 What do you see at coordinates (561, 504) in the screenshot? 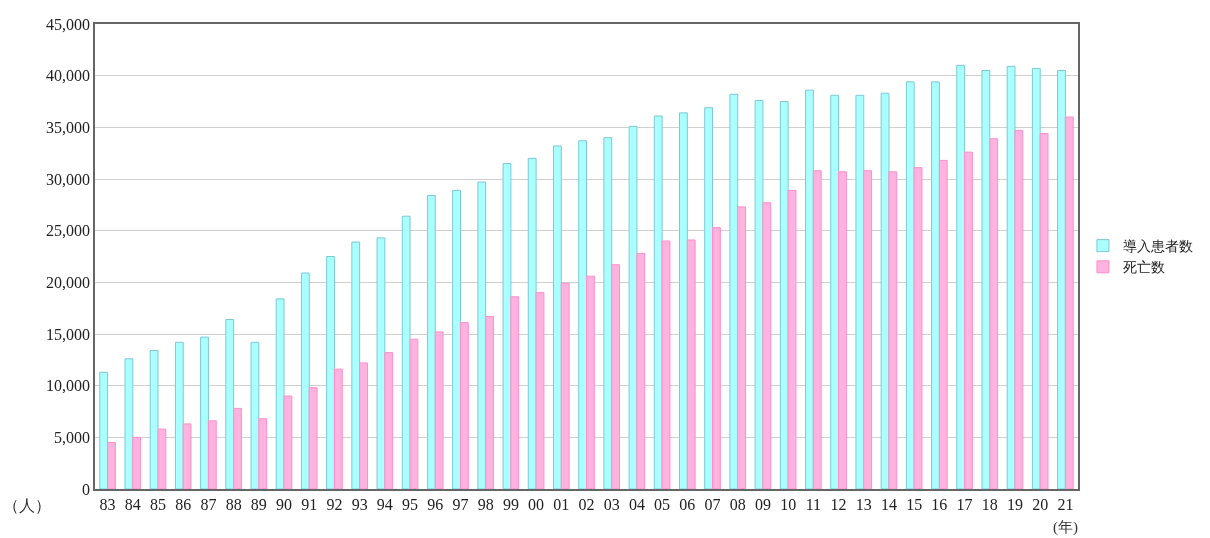
I see `x-tick-label: 01` at bounding box center [561, 504].